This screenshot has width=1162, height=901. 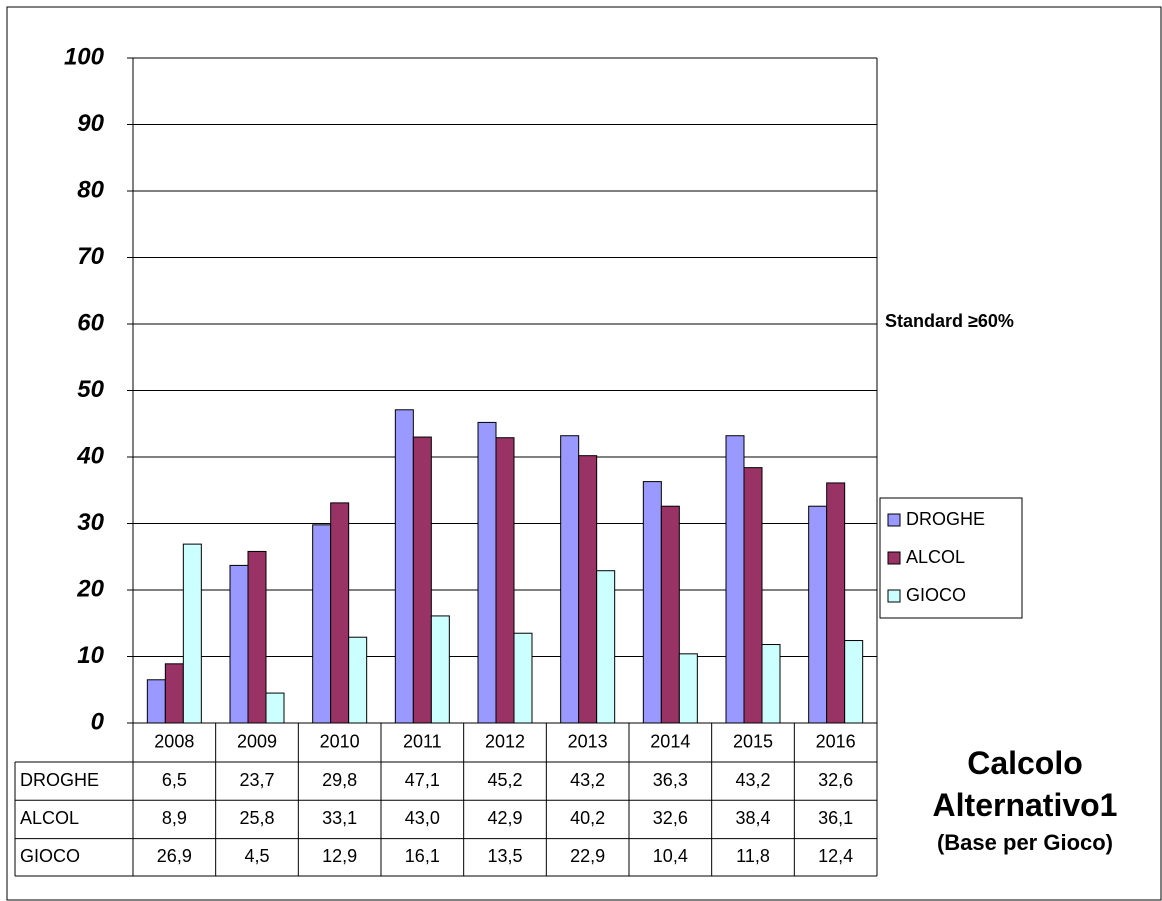 I want to click on legend-label: GIOCO, so click(x=936, y=595).